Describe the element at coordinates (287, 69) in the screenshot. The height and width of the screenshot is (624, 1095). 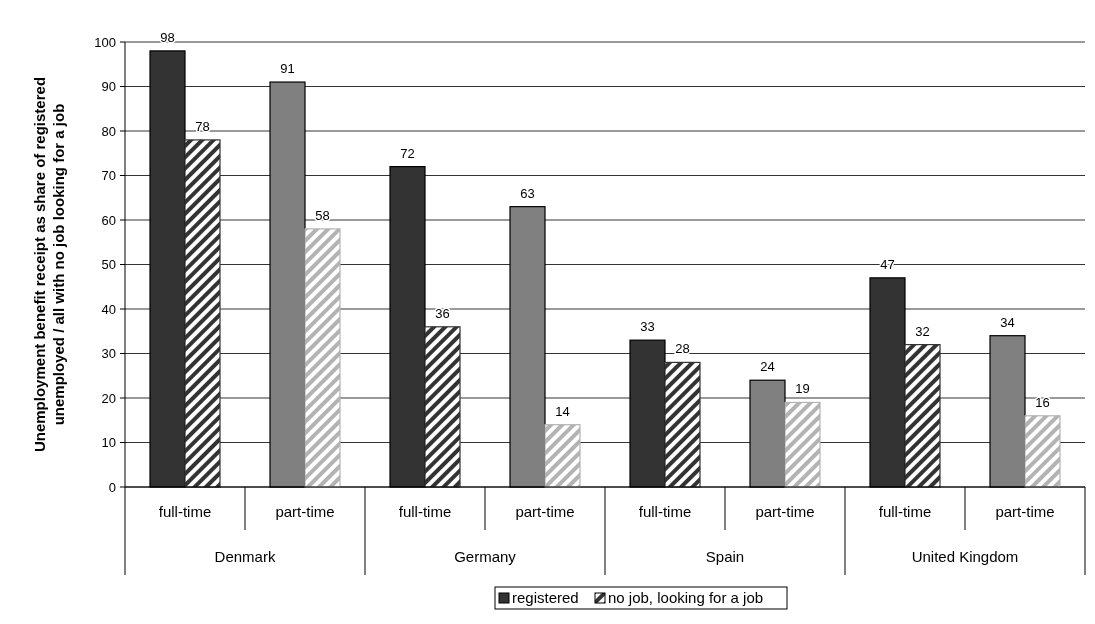
I see `data-label: 91` at that location.